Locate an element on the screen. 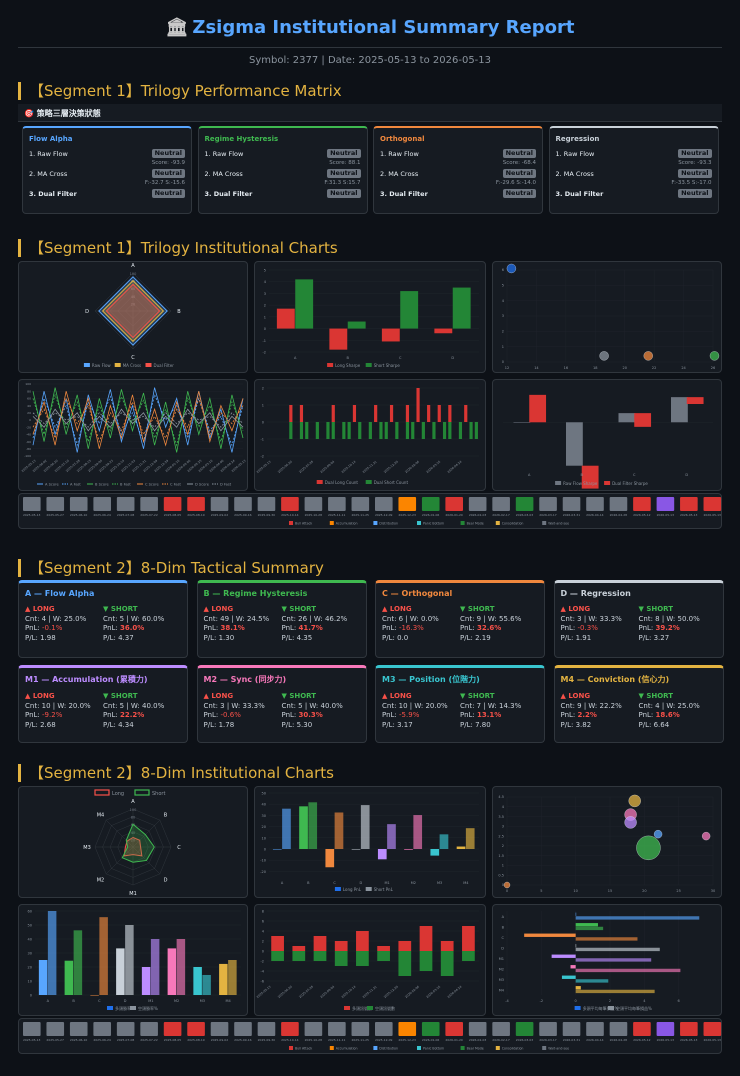 The width and height of the screenshot is (740, 1076). heatmap-date: 2025-05-13 is located at coordinates (32, 1040).